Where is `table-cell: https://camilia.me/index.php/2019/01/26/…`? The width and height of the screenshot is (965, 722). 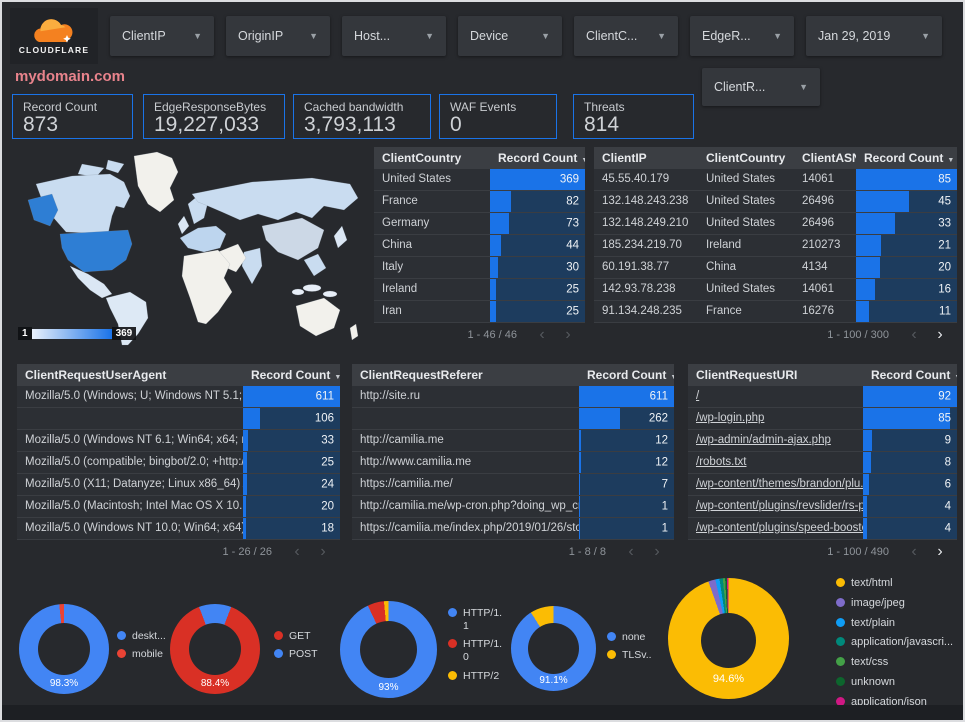 table-cell: https://camilia.me/index.php/2019/01/26/… is located at coordinates (469, 528).